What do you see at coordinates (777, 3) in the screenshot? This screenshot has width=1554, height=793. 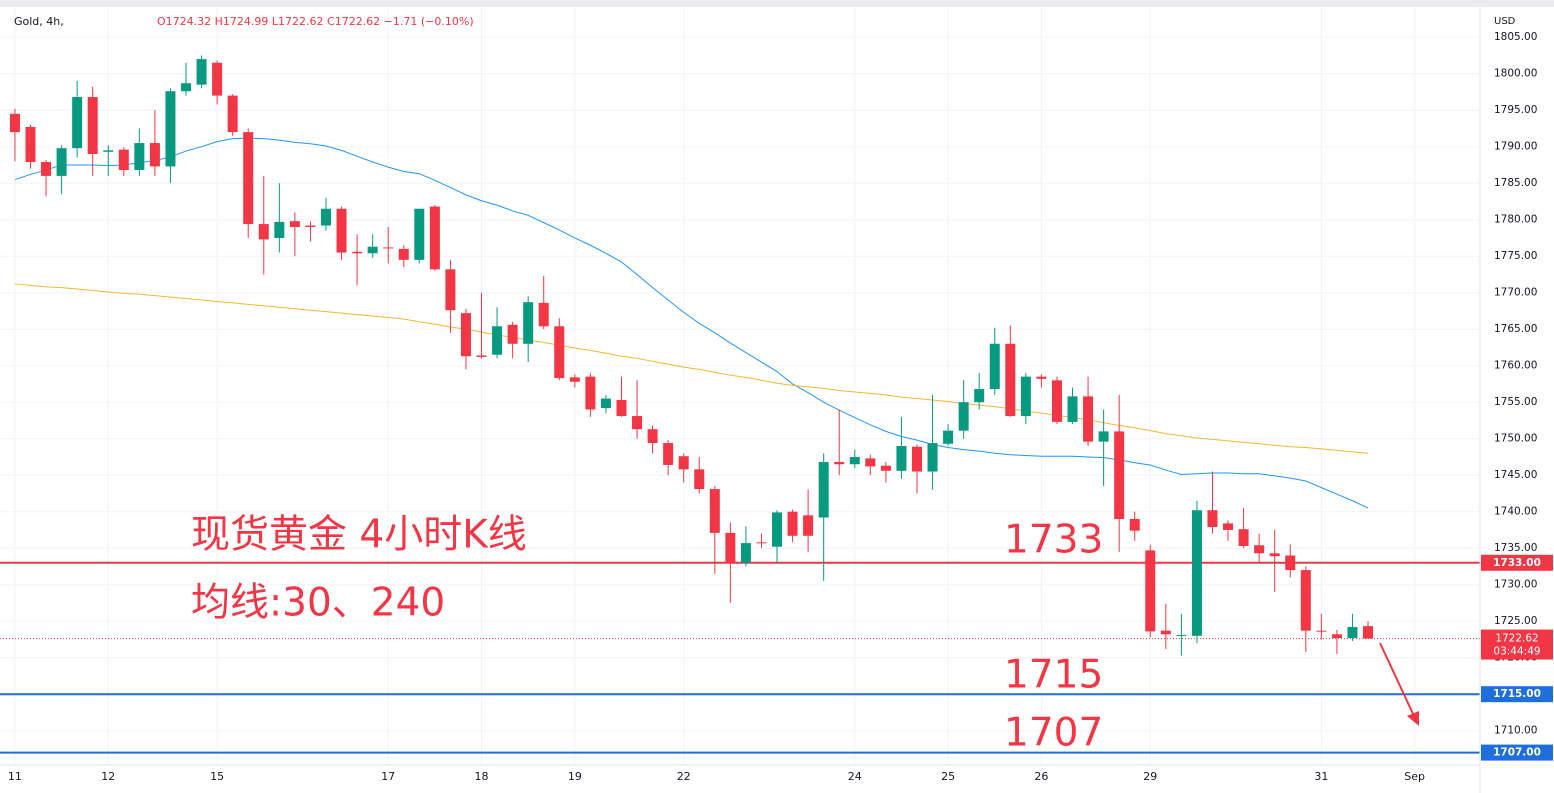 I see `top-border` at bounding box center [777, 3].